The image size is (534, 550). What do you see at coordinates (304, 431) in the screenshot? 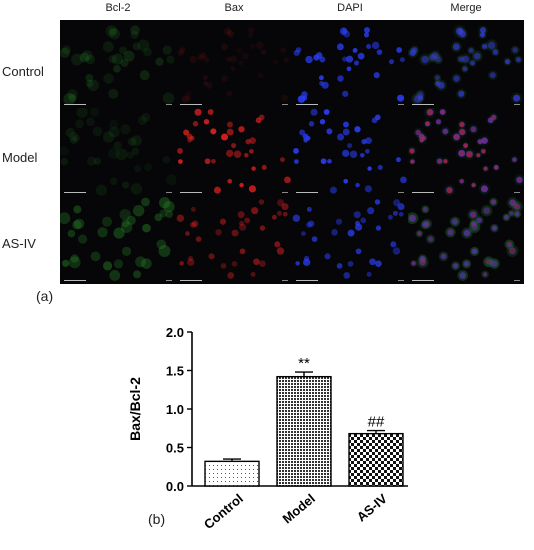
I see `bar-model` at bounding box center [304, 431].